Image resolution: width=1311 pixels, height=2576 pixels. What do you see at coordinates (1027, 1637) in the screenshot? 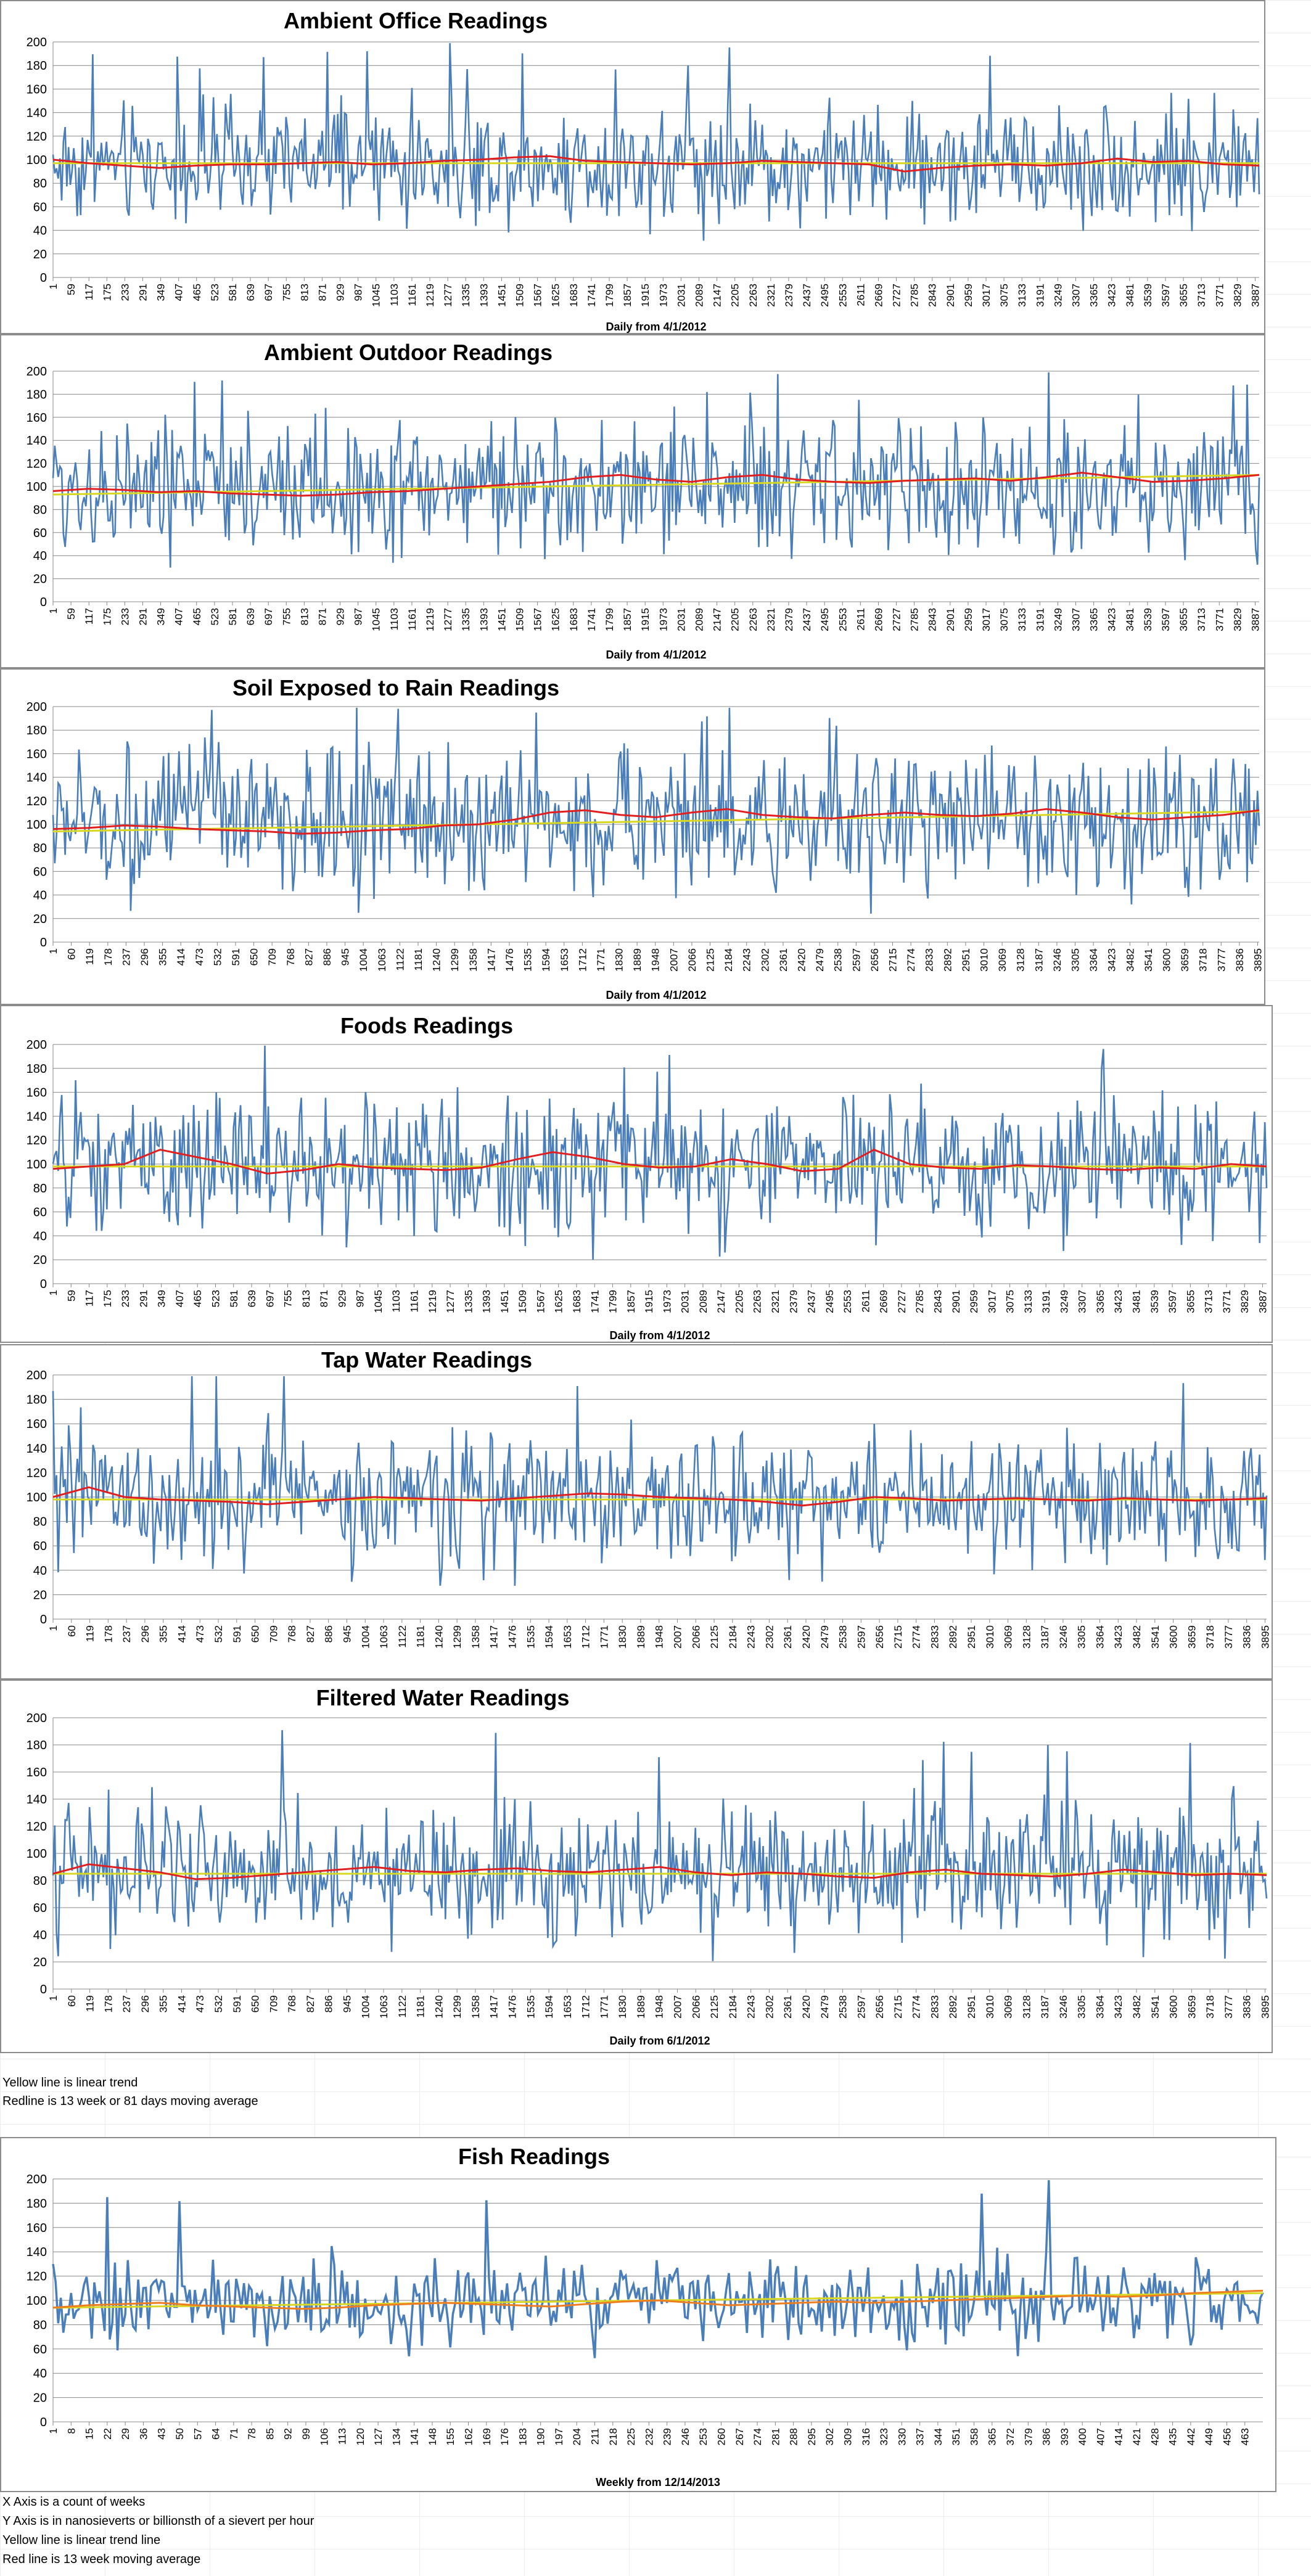
I see `x-tick-label: 3128` at bounding box center [1027, 1637].